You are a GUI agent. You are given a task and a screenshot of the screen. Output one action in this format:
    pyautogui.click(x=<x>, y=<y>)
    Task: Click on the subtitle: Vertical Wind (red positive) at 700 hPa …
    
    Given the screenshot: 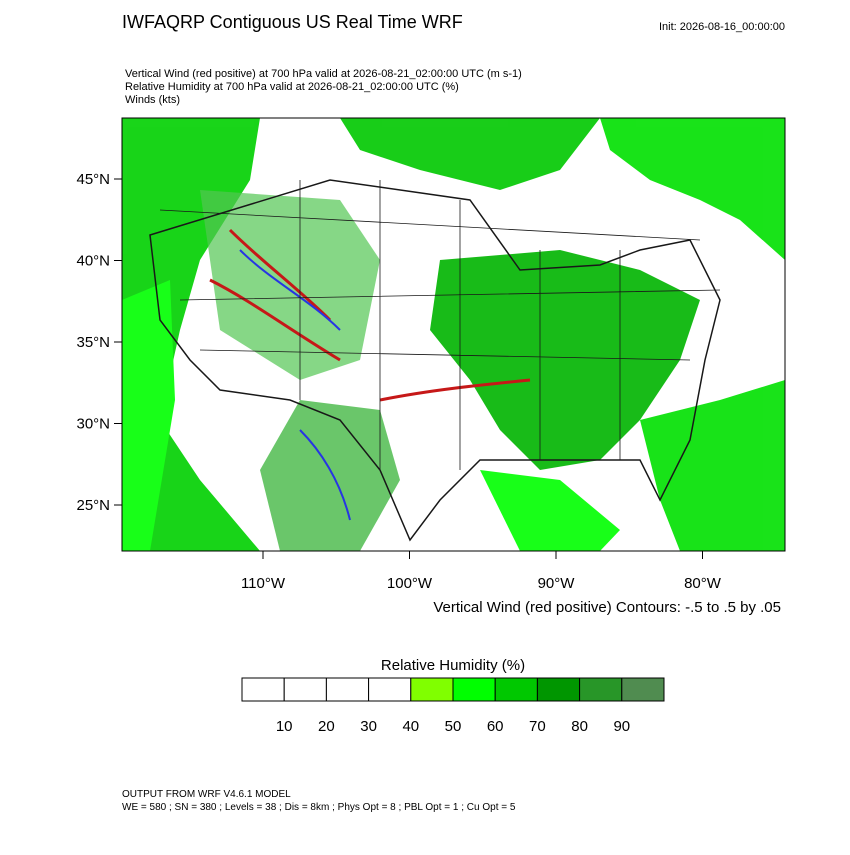 What is the action you would take?
    pyautogui.click(x=323, y=74)
    